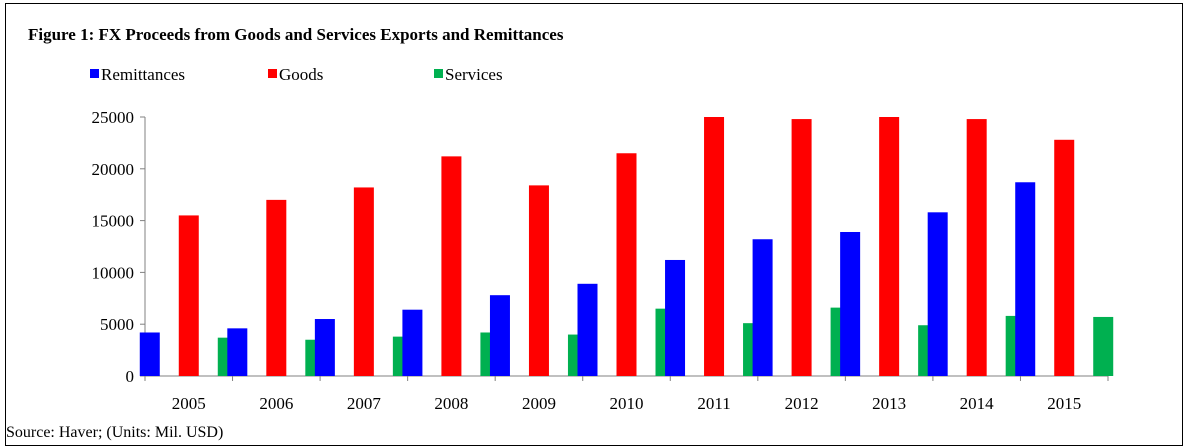  Describe the element at coordinates (976, 248) in the screenshot. I see `bar-goods-2014` at that location.